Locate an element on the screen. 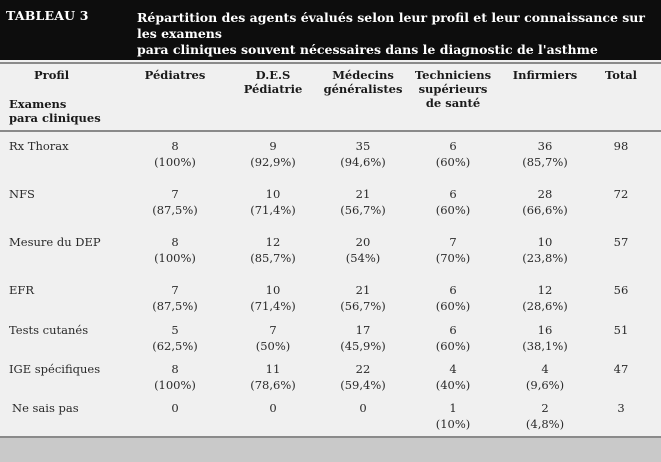  cell-percent-des: (50%) is located at coordinates (273, 346).